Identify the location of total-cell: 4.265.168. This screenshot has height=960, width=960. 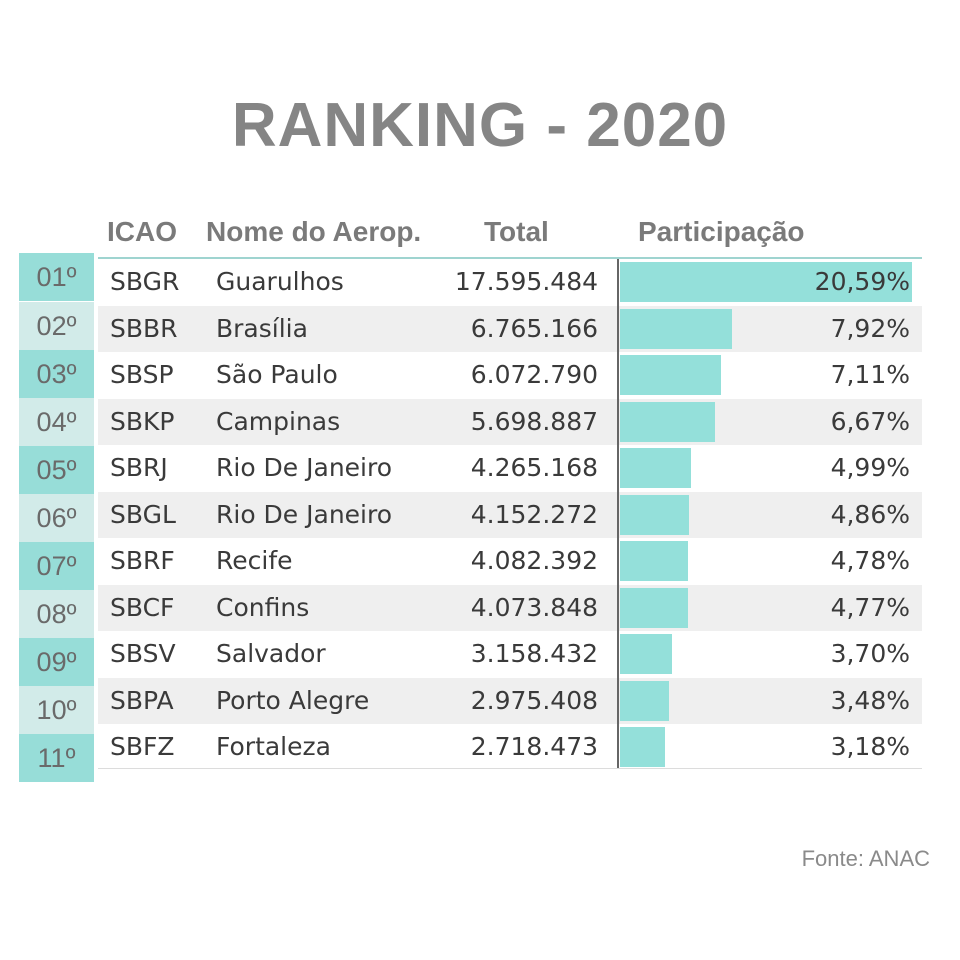
(534, 467).